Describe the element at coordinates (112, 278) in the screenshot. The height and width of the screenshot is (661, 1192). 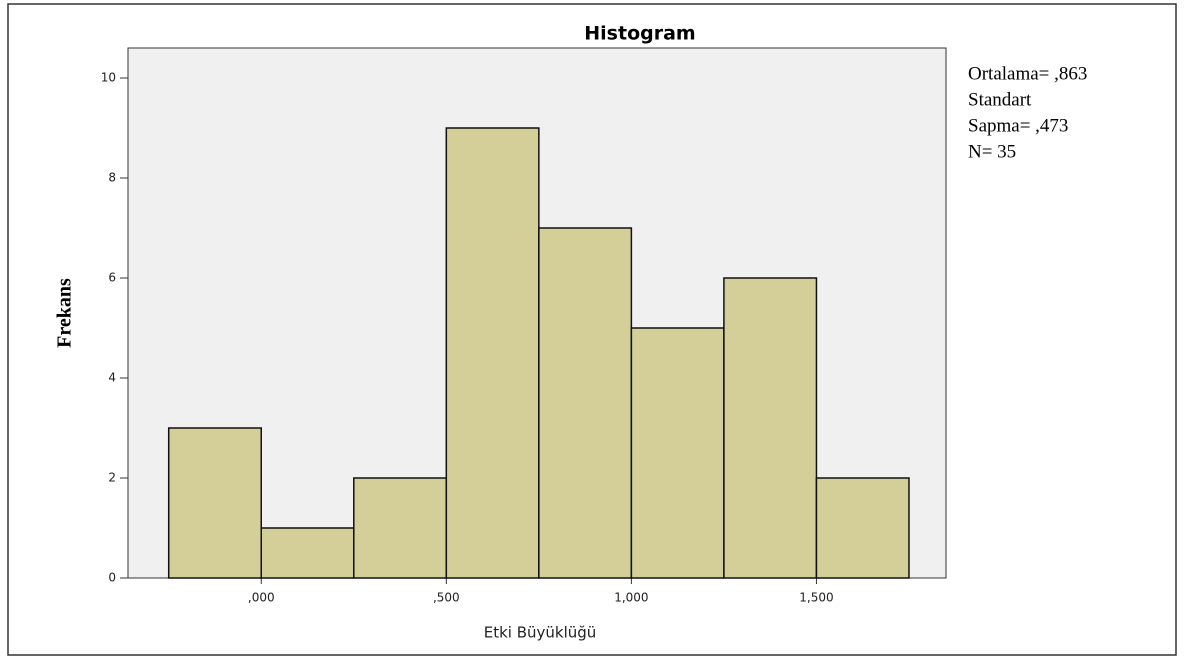
I see `y-tick-label: 6` at that location.